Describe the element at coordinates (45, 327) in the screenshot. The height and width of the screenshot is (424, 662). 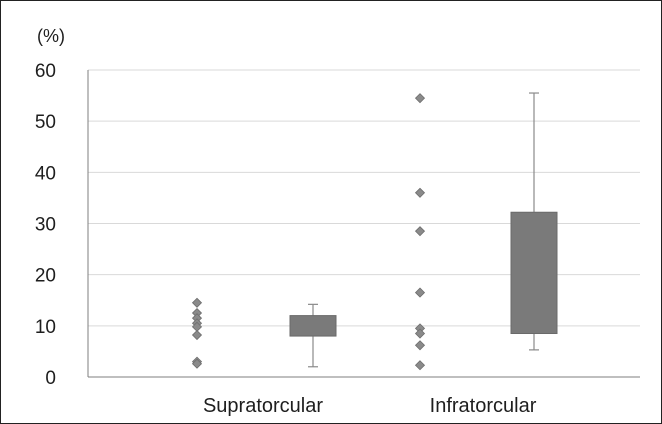
I see `y-tick-label-10: 10` at that location.